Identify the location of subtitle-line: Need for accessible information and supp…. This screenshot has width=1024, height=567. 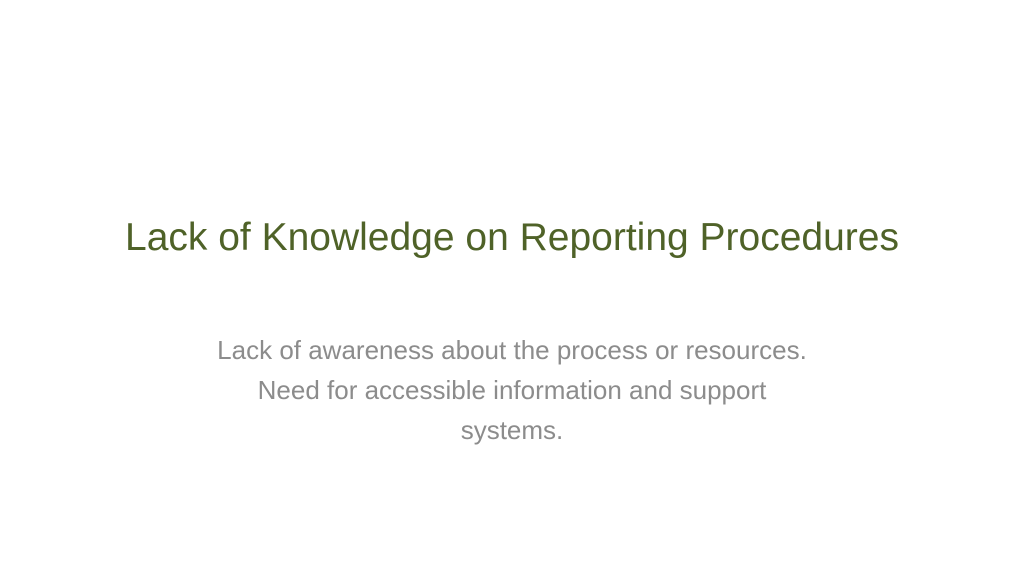
(512, 390).